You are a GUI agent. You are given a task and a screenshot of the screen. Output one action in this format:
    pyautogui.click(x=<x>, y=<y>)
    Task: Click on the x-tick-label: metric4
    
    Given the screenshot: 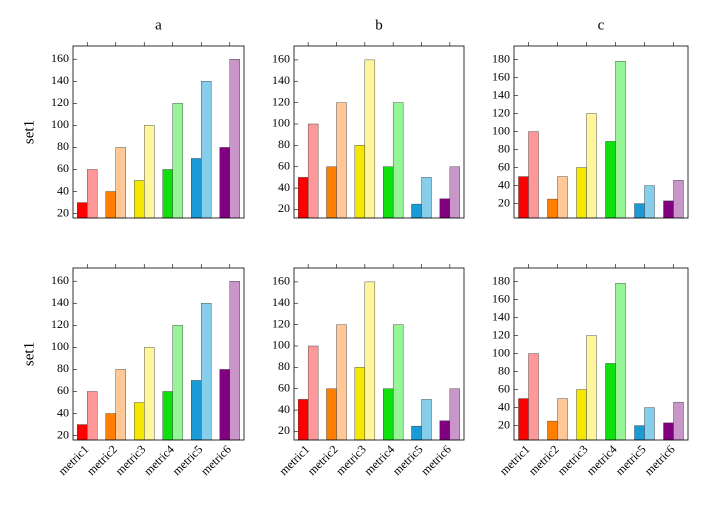 What is the action you would take?
    pyautogui.click(x=379, y=460)
    